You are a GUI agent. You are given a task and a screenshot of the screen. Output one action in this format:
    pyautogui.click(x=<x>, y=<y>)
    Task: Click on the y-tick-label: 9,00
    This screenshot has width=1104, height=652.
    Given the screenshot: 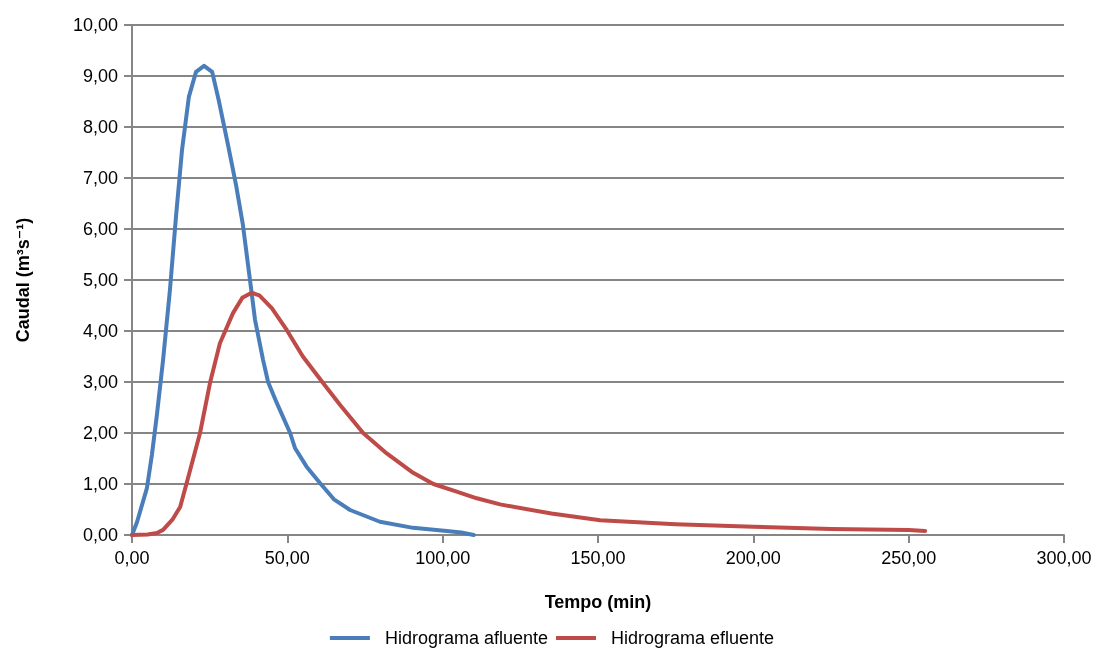 What is the action you would take?
    pyautogui.click(x=100, y=76)
    